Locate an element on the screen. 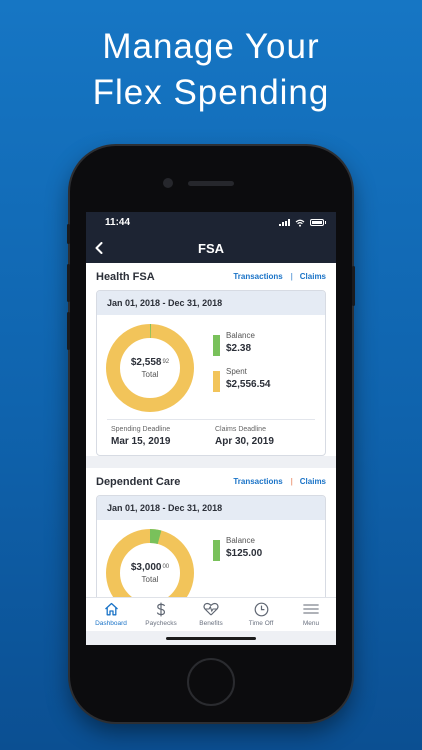  section-header: Health FSA Transactions | Claims is located at coordinates (211, 276).